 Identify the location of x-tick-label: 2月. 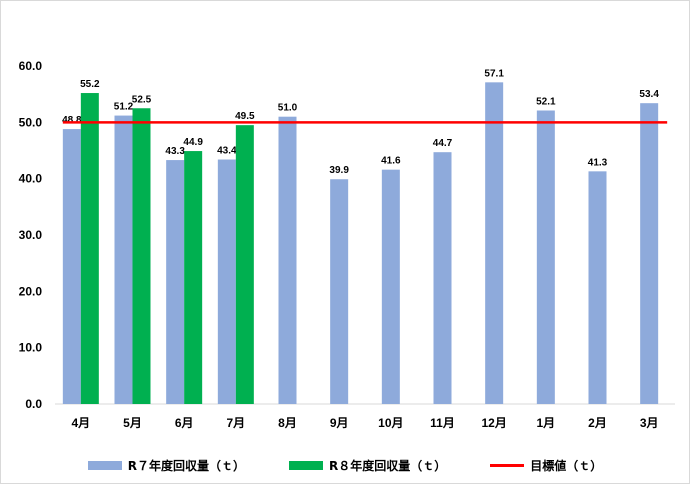
(597, 423).